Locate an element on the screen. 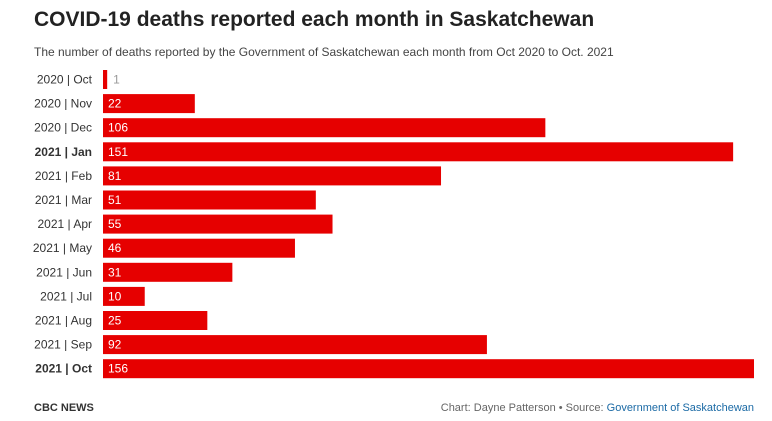 Image resolution: width=772 pixels, height=421 pixels. value-label: 31 is located at coordinates (115, 272).